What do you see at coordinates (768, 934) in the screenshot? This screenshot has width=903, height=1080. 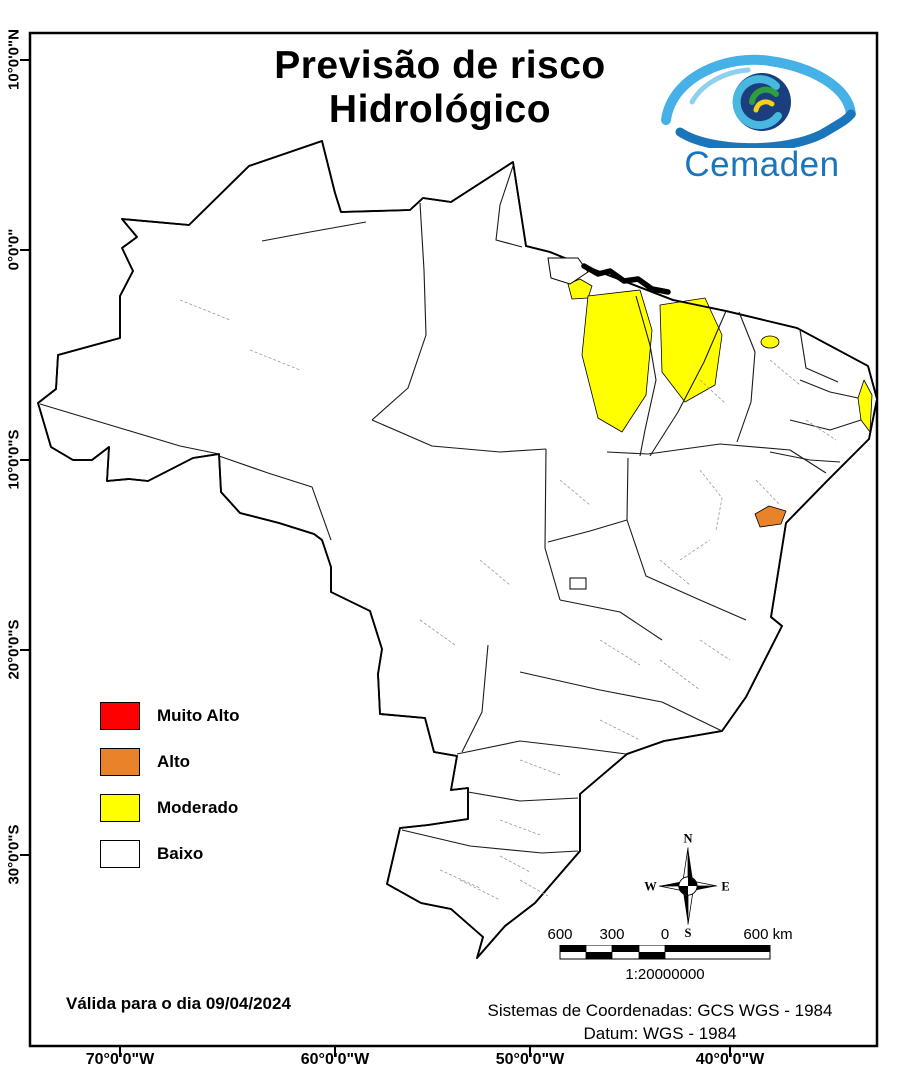 I see `scale-label-600-km: 600 km` at bounding box center [768, 934].